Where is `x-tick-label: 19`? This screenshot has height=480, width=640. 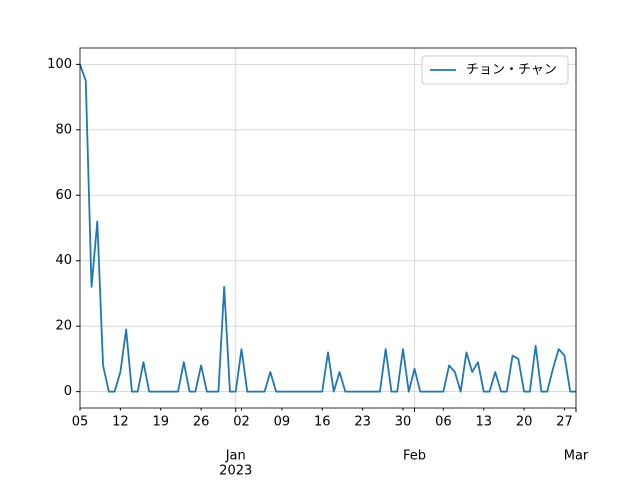 x-tick-label: 19 is located at coordinates (160, 422).